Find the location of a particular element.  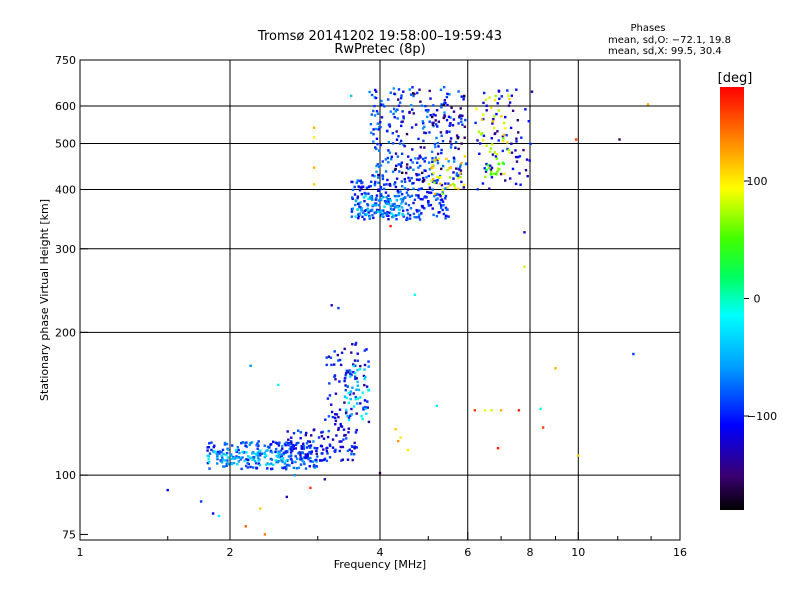

colorbar-tick-label: 0 is located at coordinates (757, 299).